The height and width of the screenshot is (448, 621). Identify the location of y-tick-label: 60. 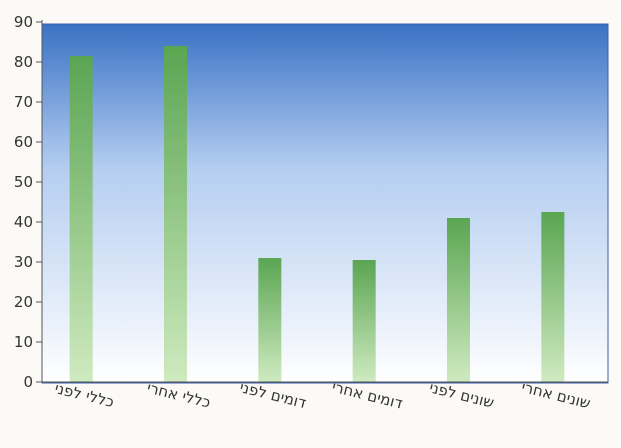
(23, 142).